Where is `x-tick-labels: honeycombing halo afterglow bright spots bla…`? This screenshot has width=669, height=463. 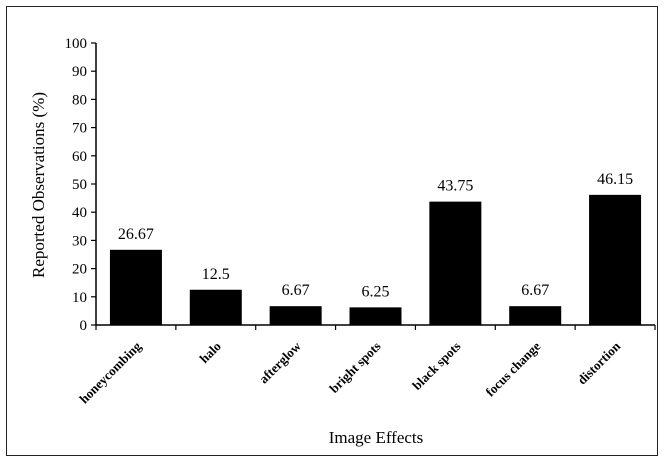 x-tick-labels: honeycombing halo afterglow bright spots bla… is located at coordinates (350, 372).